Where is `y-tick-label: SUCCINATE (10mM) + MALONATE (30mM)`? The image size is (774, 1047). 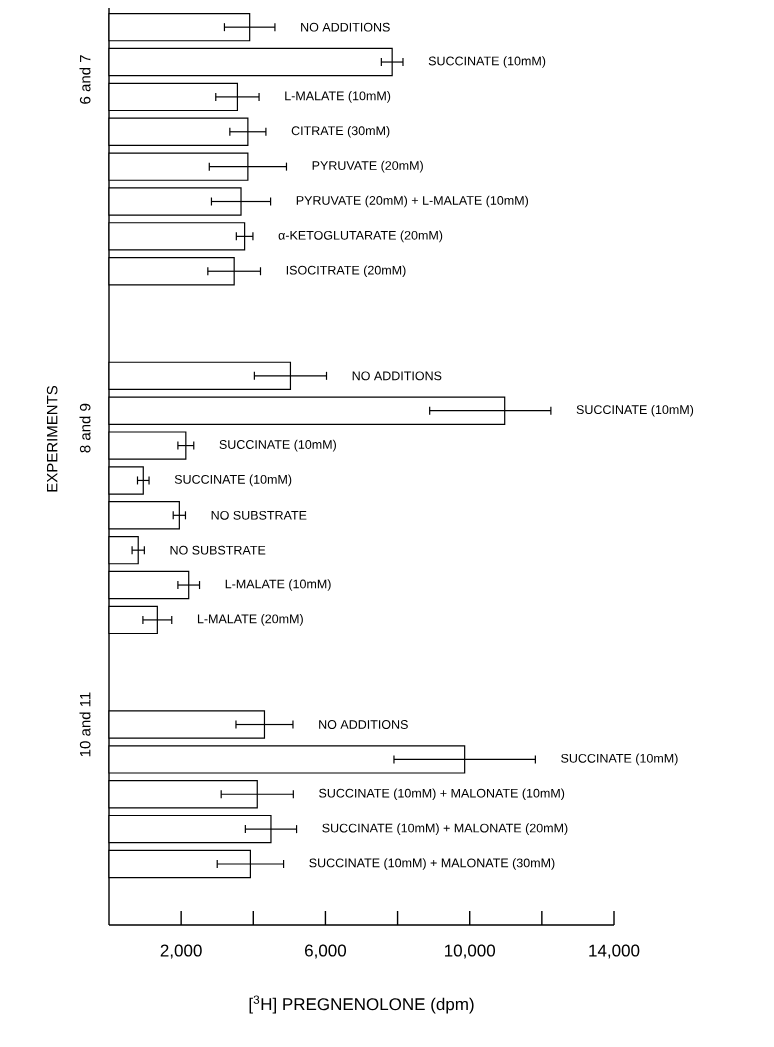
y-tick-label: SUCCINATE (10mM) + MALONATE (30mM) is located at coordinates (432, 864).